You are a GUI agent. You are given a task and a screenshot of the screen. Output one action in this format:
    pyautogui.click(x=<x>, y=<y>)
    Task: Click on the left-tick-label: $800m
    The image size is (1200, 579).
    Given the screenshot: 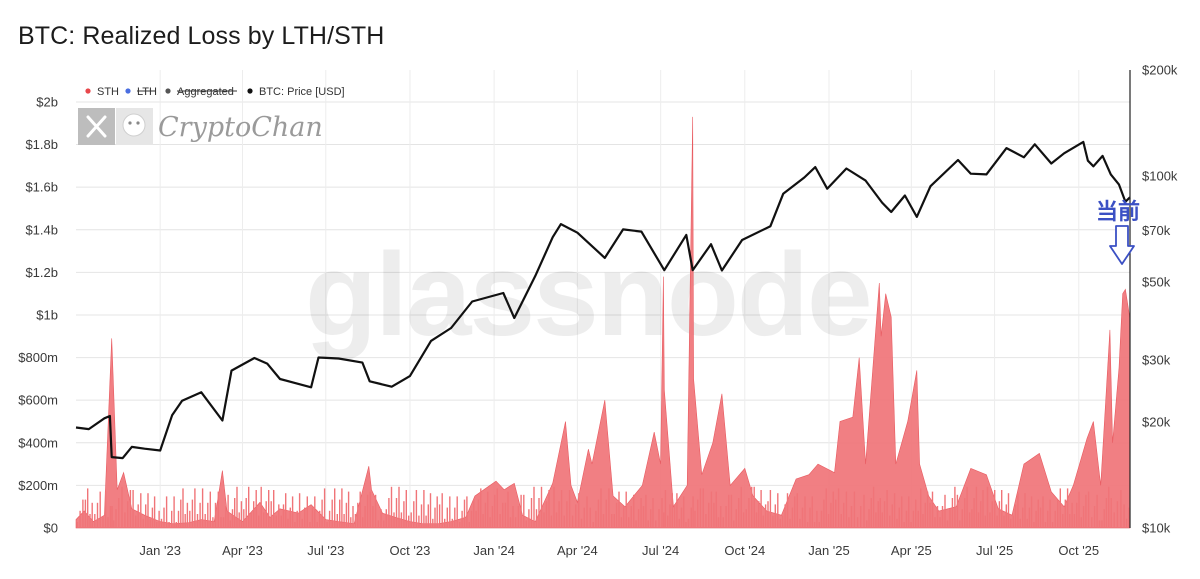 What is the action you would take?
    pyautogui.click(x=38, y=357)
    